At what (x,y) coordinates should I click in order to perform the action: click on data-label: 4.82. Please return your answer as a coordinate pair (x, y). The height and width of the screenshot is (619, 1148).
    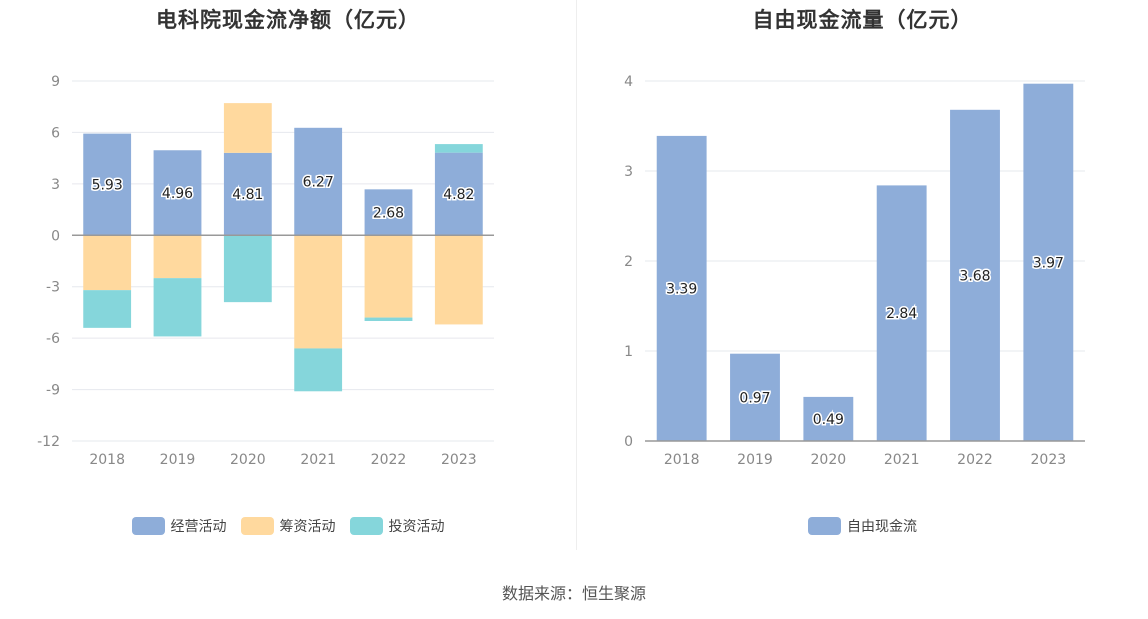
    Looking at the image, I should click on (458, 195).